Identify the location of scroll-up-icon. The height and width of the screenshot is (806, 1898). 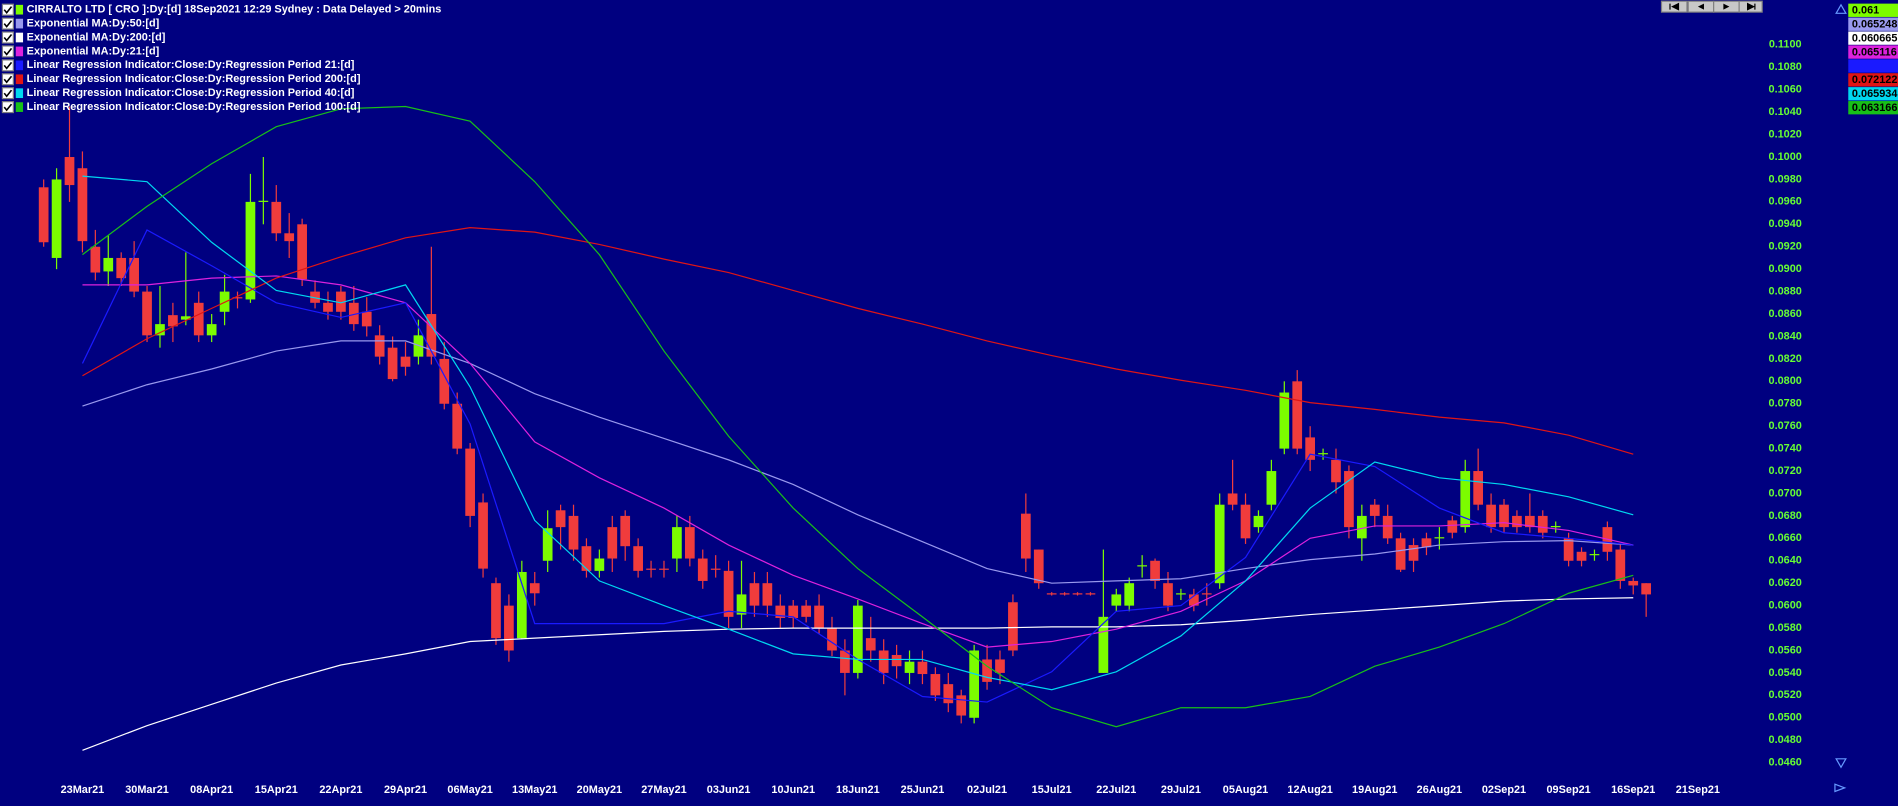
(1841, 8).